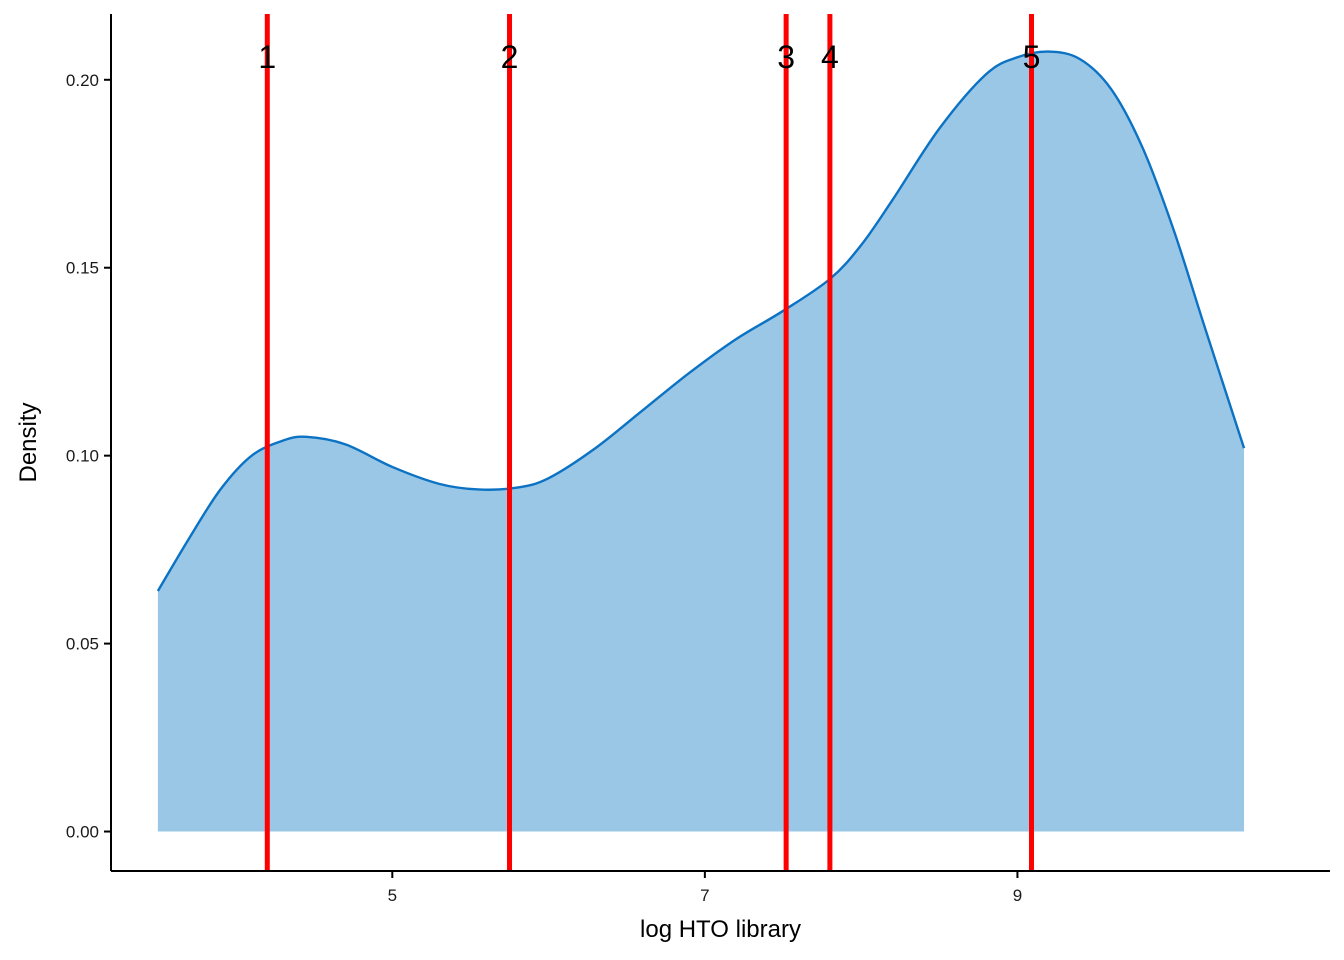 The image size is (1344, 960). I want to click on y-tick-label: 0.15, so click(82, 268).